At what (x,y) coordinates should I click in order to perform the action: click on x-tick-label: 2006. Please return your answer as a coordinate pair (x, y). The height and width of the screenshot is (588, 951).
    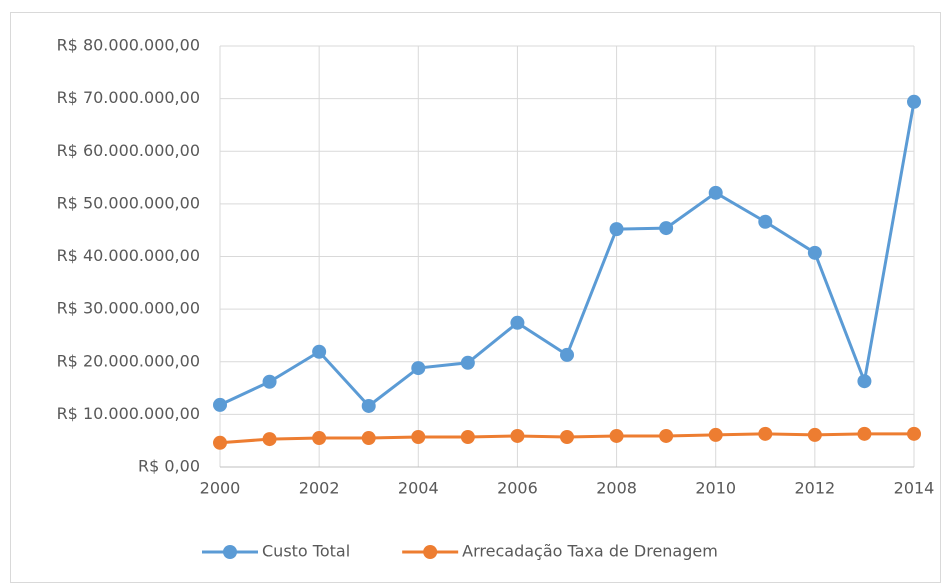
    Looking at the image, I should click on (517, 488).